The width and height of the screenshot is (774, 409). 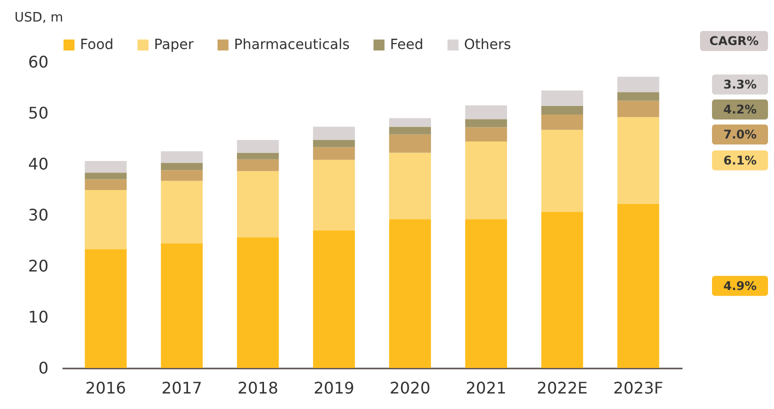 I want to click on x-tick-label: 2019, so click(x=334, y=388).